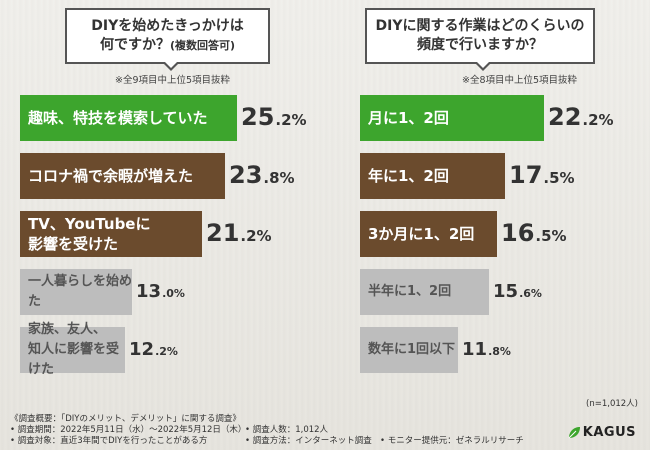 The height and width of the screenshot is (450, 650). What do you see at coordinates (526, 175) in the screenshot?
I see `value-num: 17` at bounding box center [526, 175].